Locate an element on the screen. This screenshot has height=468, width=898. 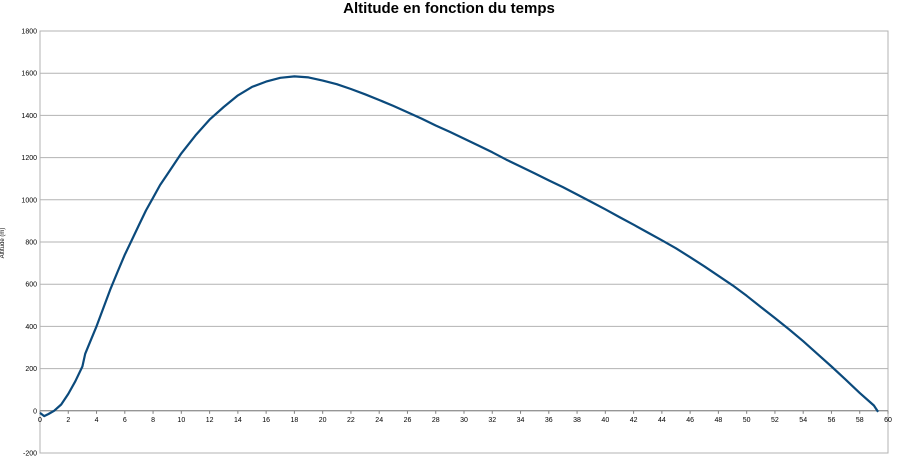
x-tick-label: 30 is located at coordinates (464, 420).